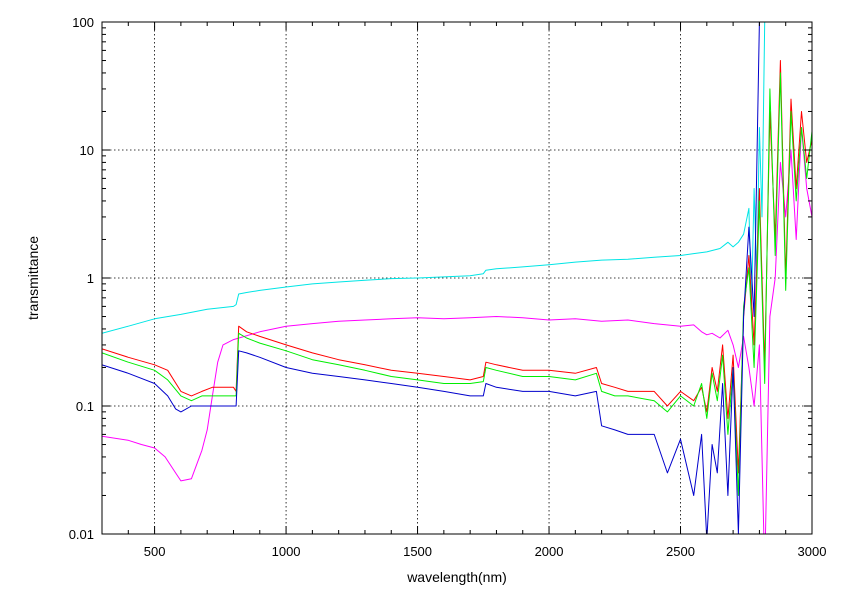  Describe the element at coordinates (33, 278) in the screenshot. I see `y-axis-label: transmittance` at that location.